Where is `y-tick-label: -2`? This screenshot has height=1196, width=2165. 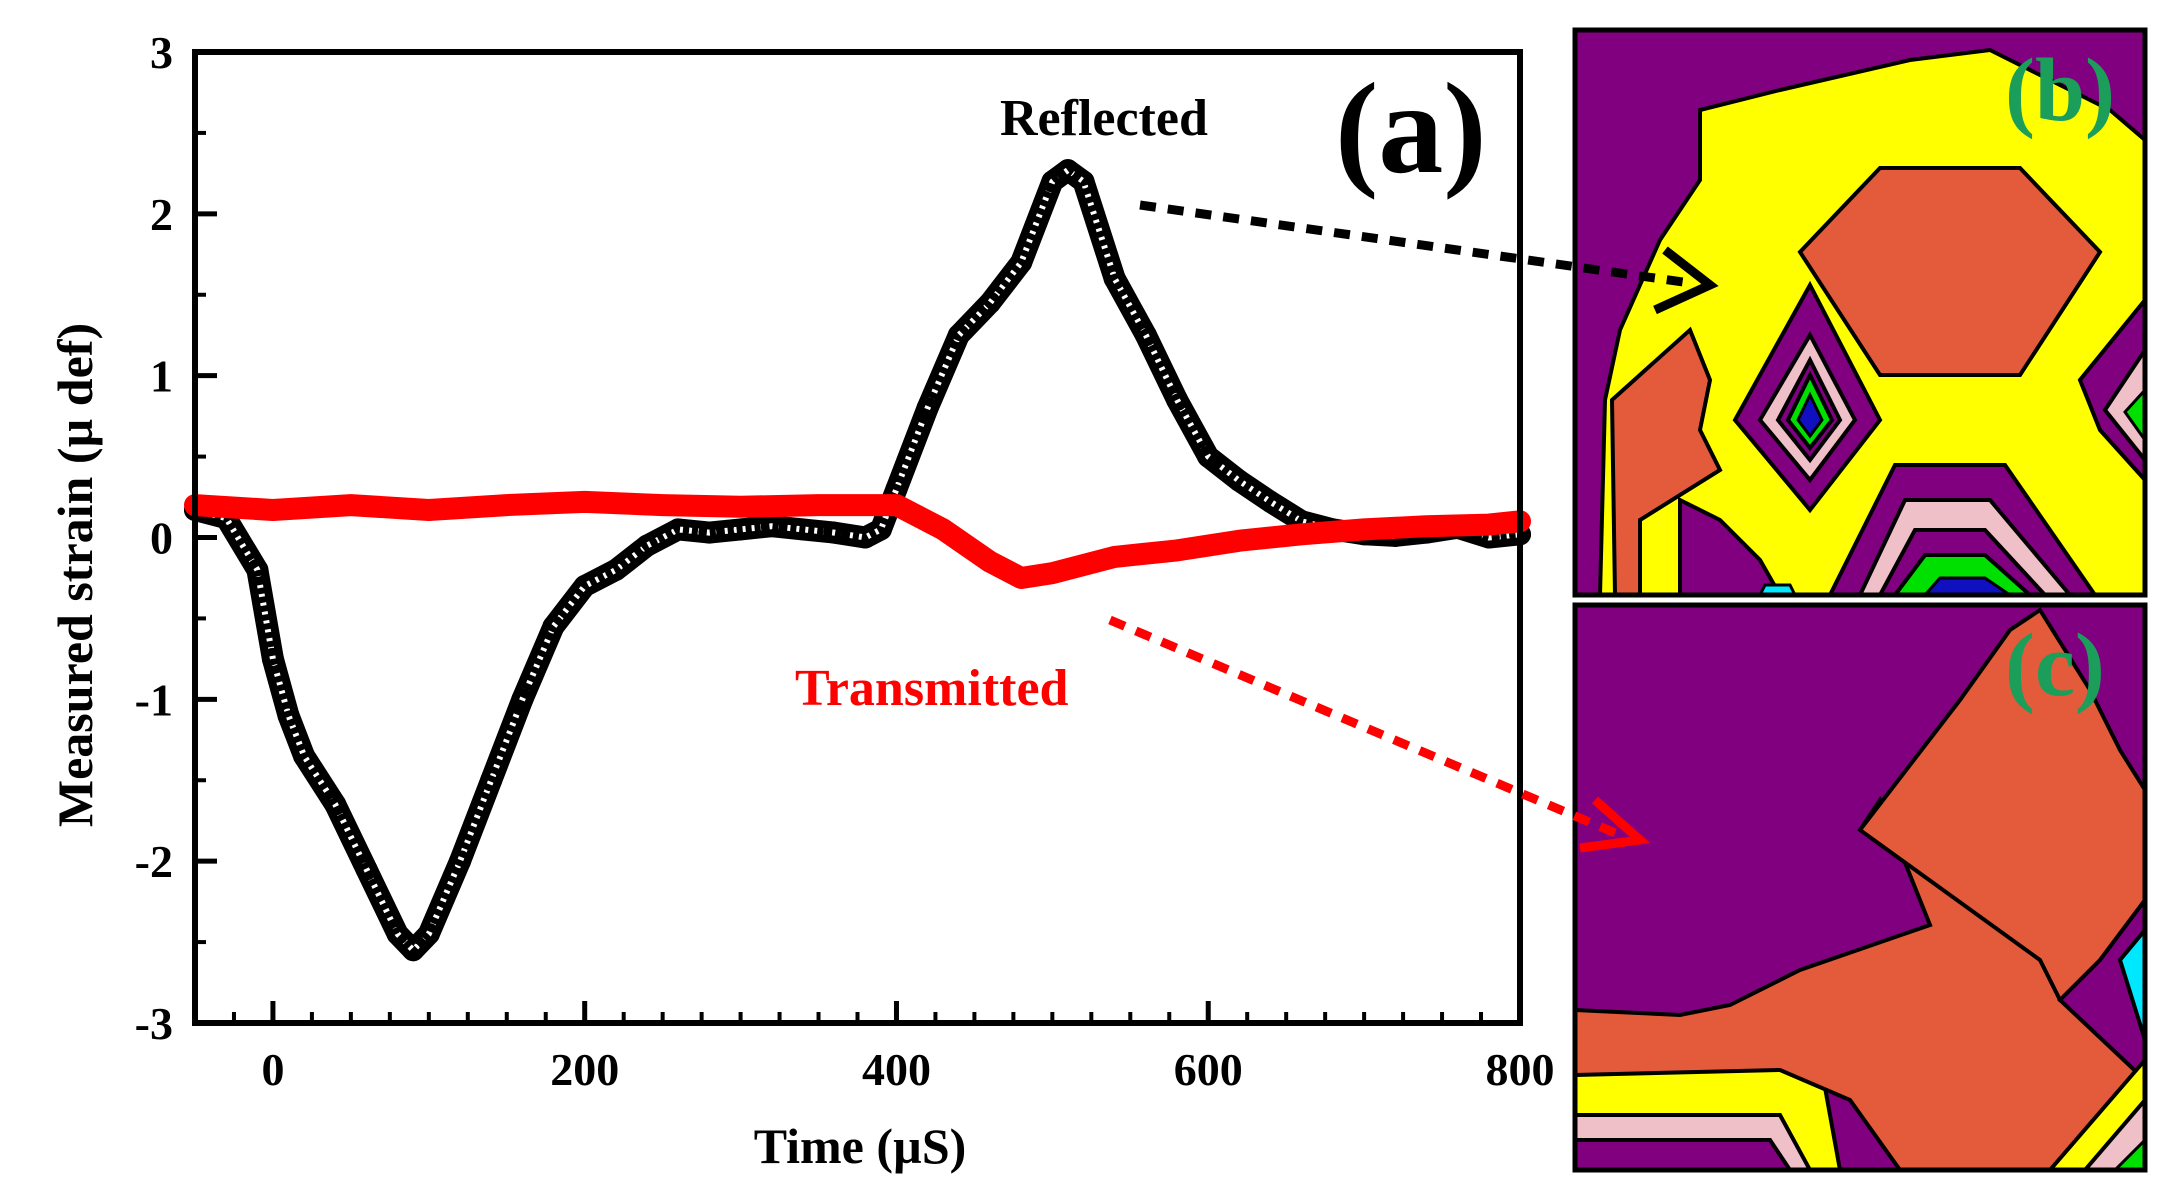
y-tick-label: -2 is located at coordinates (154, 861).